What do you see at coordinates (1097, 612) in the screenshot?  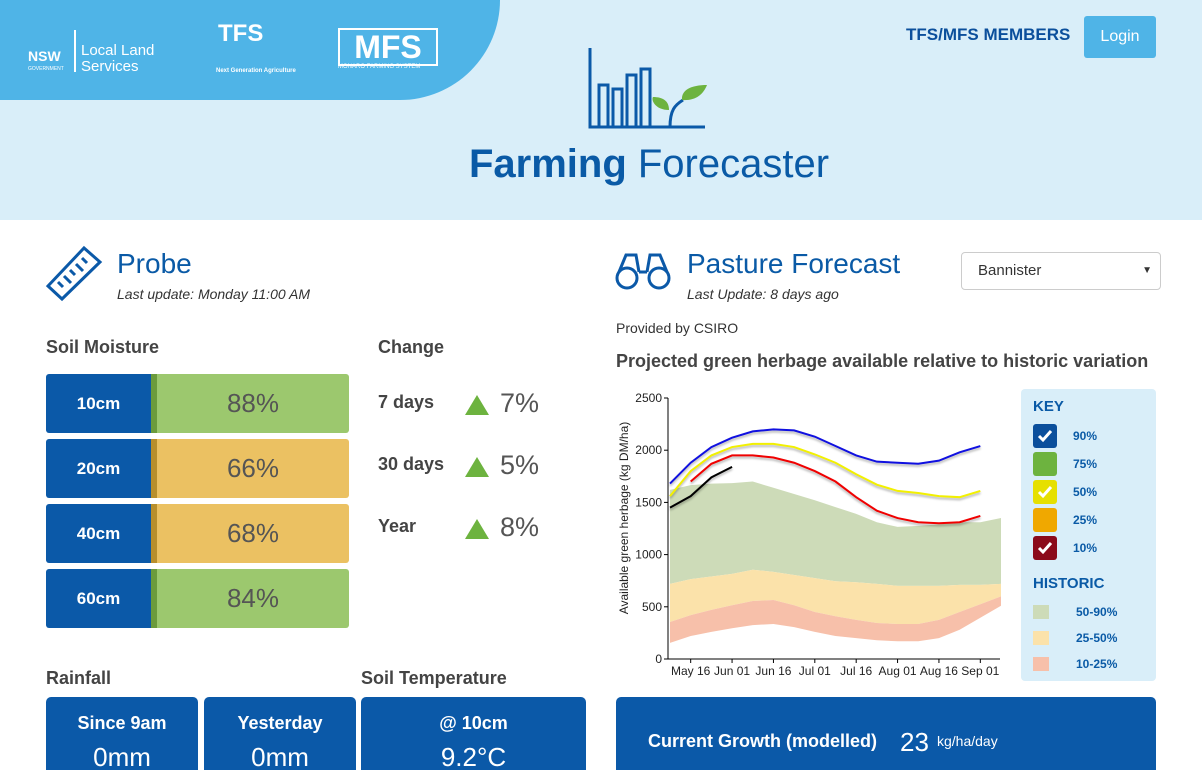 I see `historic-label: 50-90%` at bounding box center [1097, 612].